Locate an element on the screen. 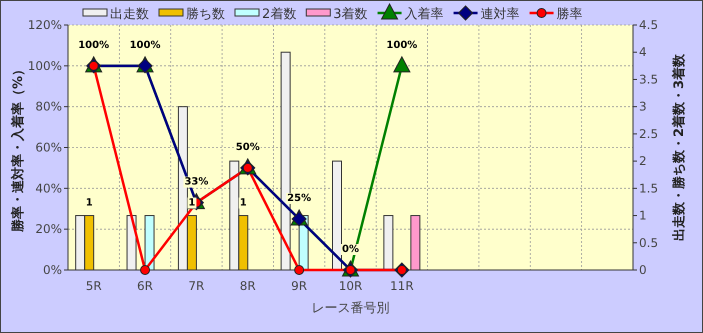  y2-tick-label: 2.5 is located at coordinates (648, 133).